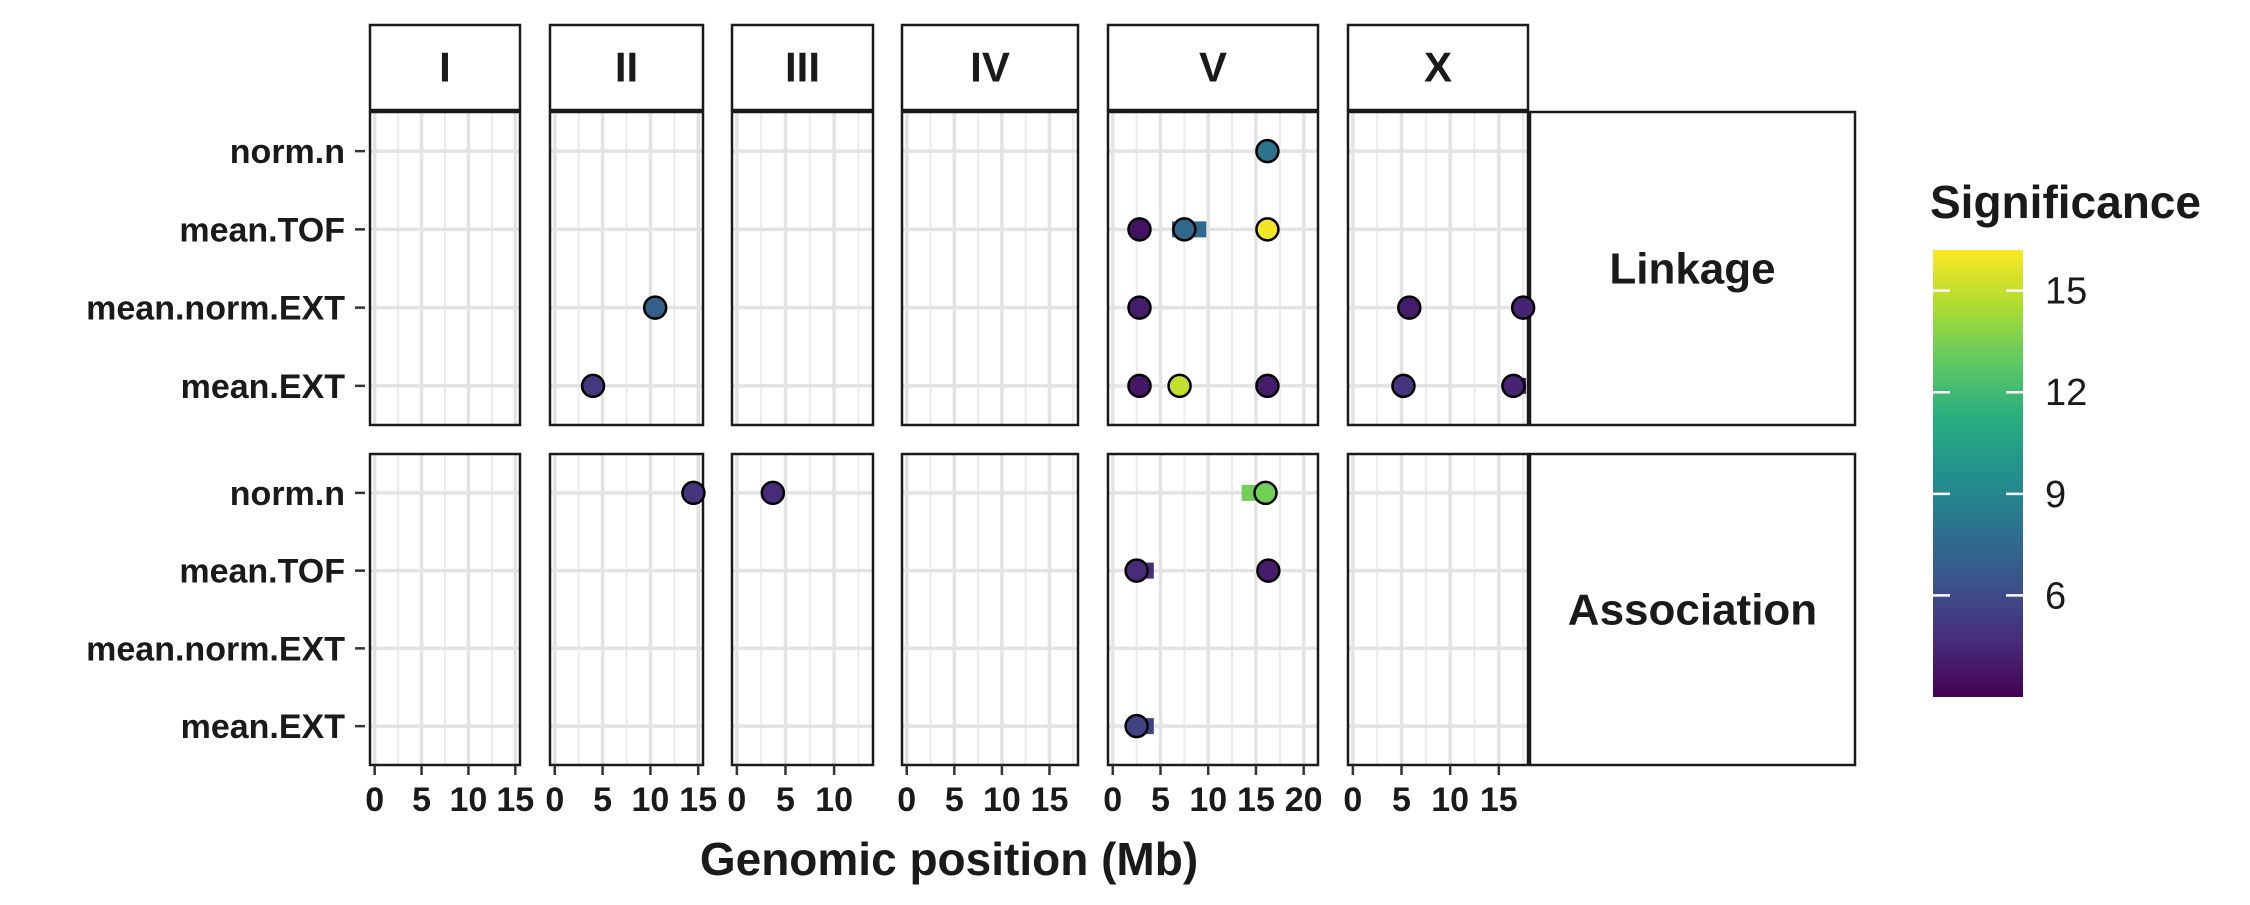 The image size is (2250, 905). I want to click on panel-linkage-v, so click(1213, 268).